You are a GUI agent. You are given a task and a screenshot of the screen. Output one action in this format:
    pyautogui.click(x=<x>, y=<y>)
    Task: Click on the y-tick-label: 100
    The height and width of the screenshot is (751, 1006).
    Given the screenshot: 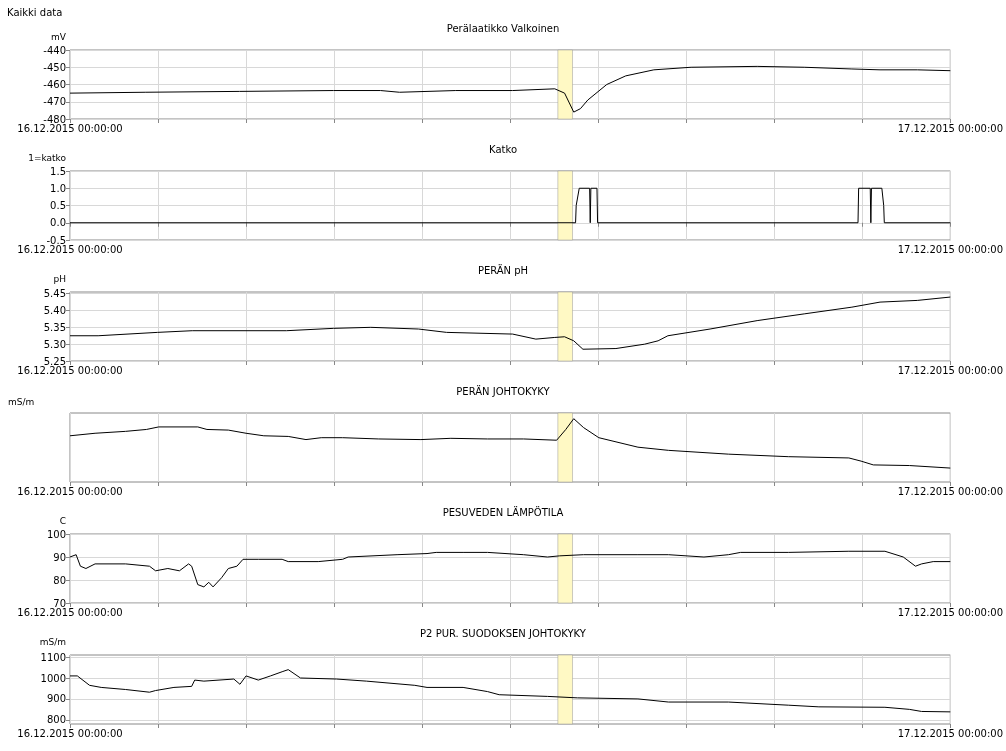 What is the action you would take?
    pyautogui.click(x=56, y=534)
    